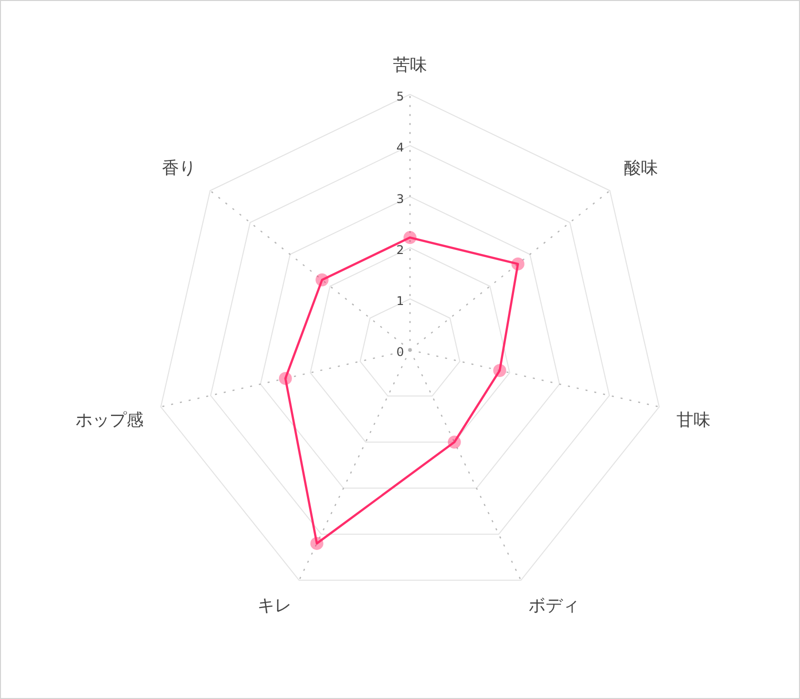 This screenshot has width=800, height=699. I want to click on spoke-label: ボディ, so click(554, 606).